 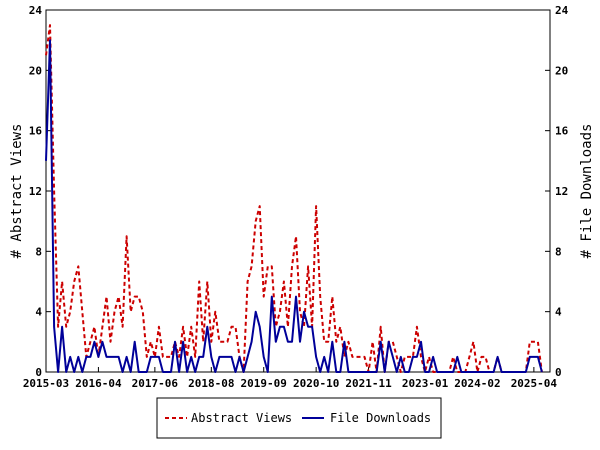 What do you see at coordinates (558, 312) in the screenshot?
I see `y-tick-right-label: 4` at bounding box center [558, 312].